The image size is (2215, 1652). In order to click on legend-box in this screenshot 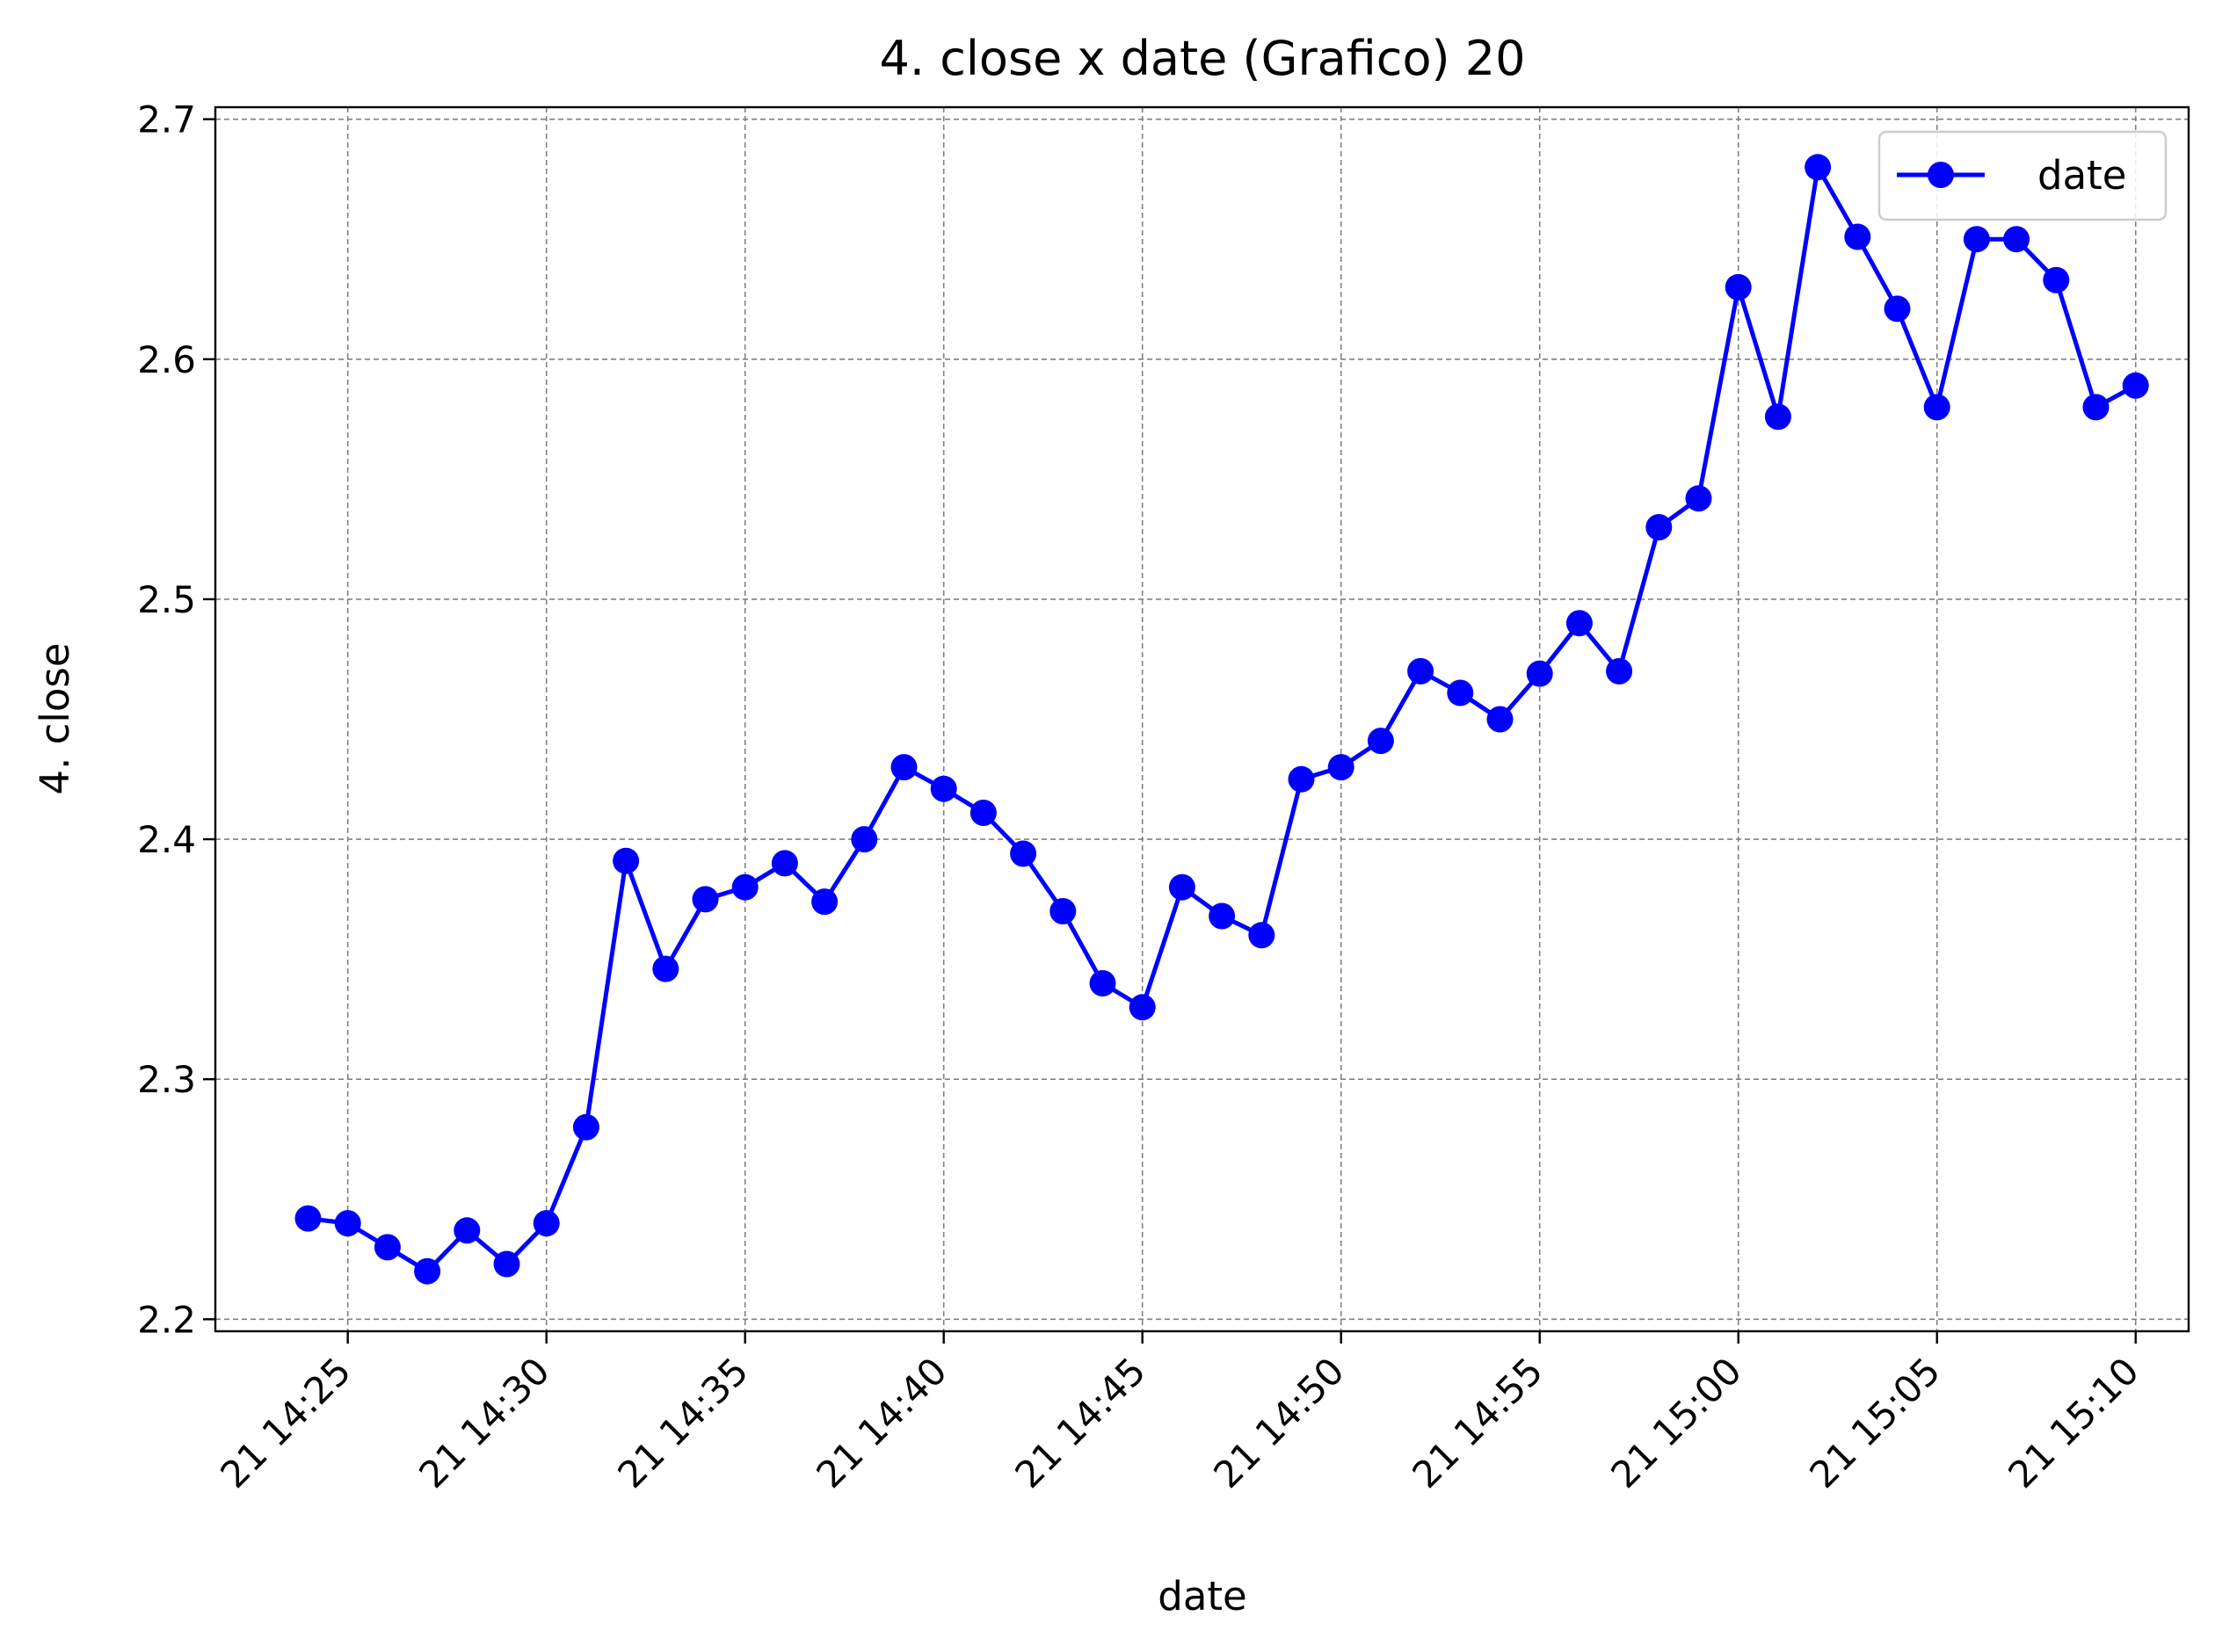, I will do `click(2022, 176)`.